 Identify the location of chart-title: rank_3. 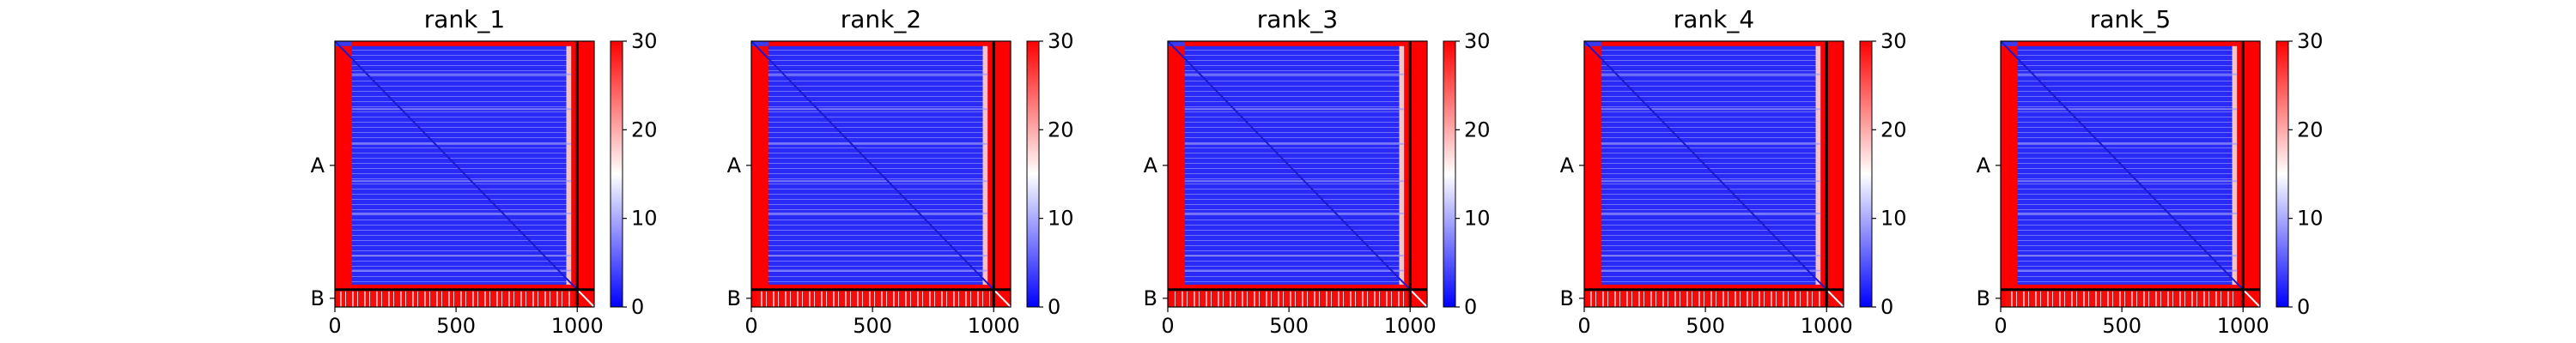
(1297, 19).